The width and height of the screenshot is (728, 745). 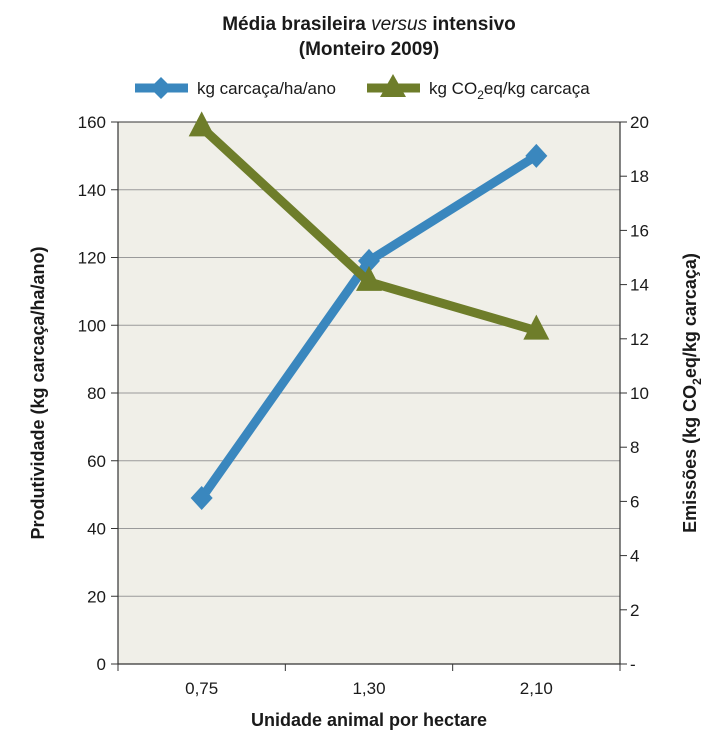 What do you see at coordinates (633, 664) in the screenshot?
I see `right-tick-label: -` at bounding box center [633, 664].